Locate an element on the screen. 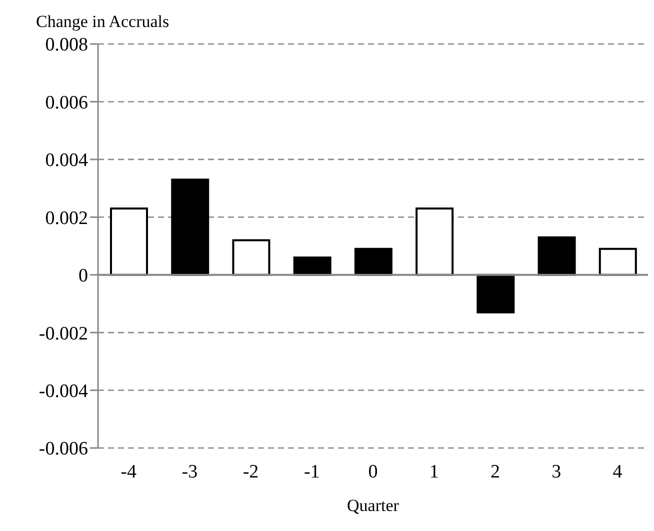 This screenshot has width=654, height=531. y-tick-label: 0.008 is located at coordinates (66, 45).